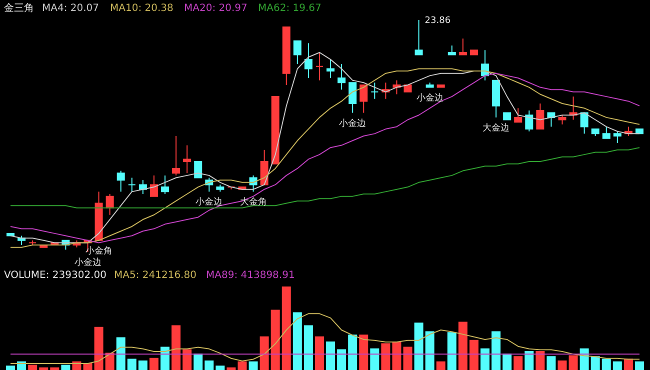 Image resolution: width=650 pixels, height=370 pixels. Describe the element at coordinates (496, 128) in the screenshot. I see `annotation: 大金边` at that location.